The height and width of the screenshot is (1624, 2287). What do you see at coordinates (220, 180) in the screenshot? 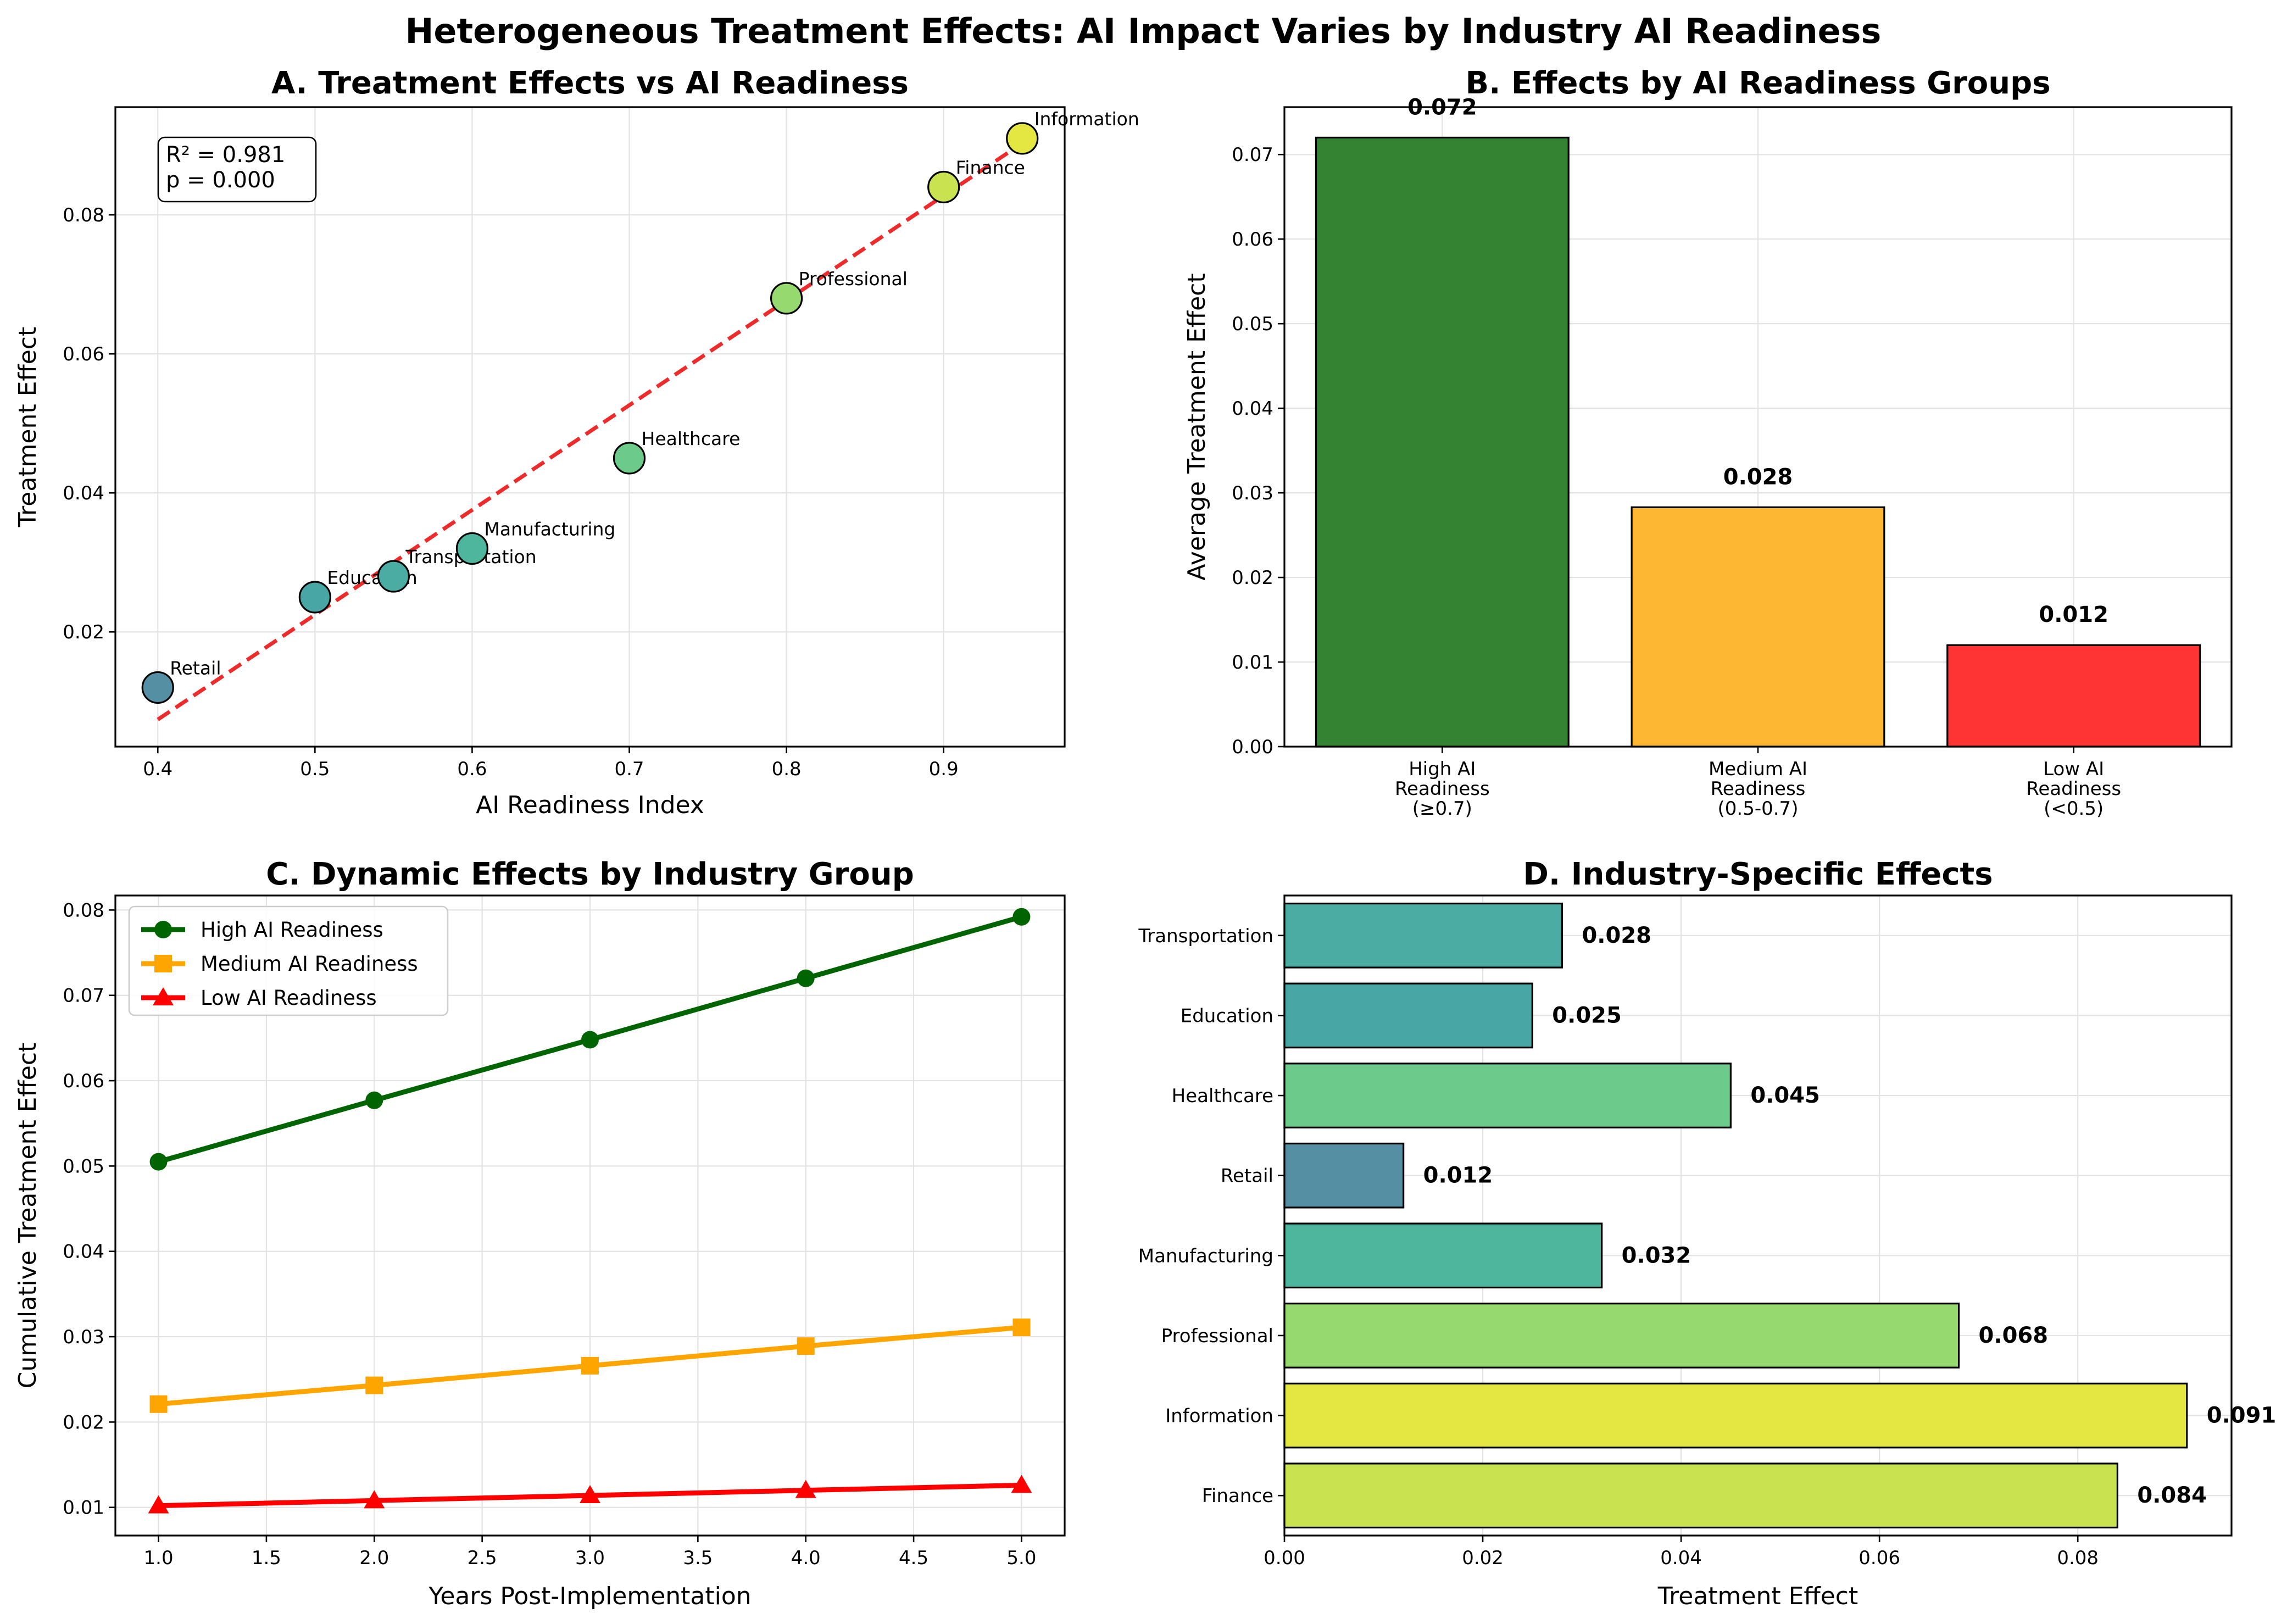
I see `stats-text: p = 0.000` at bounding box center [220, 180].